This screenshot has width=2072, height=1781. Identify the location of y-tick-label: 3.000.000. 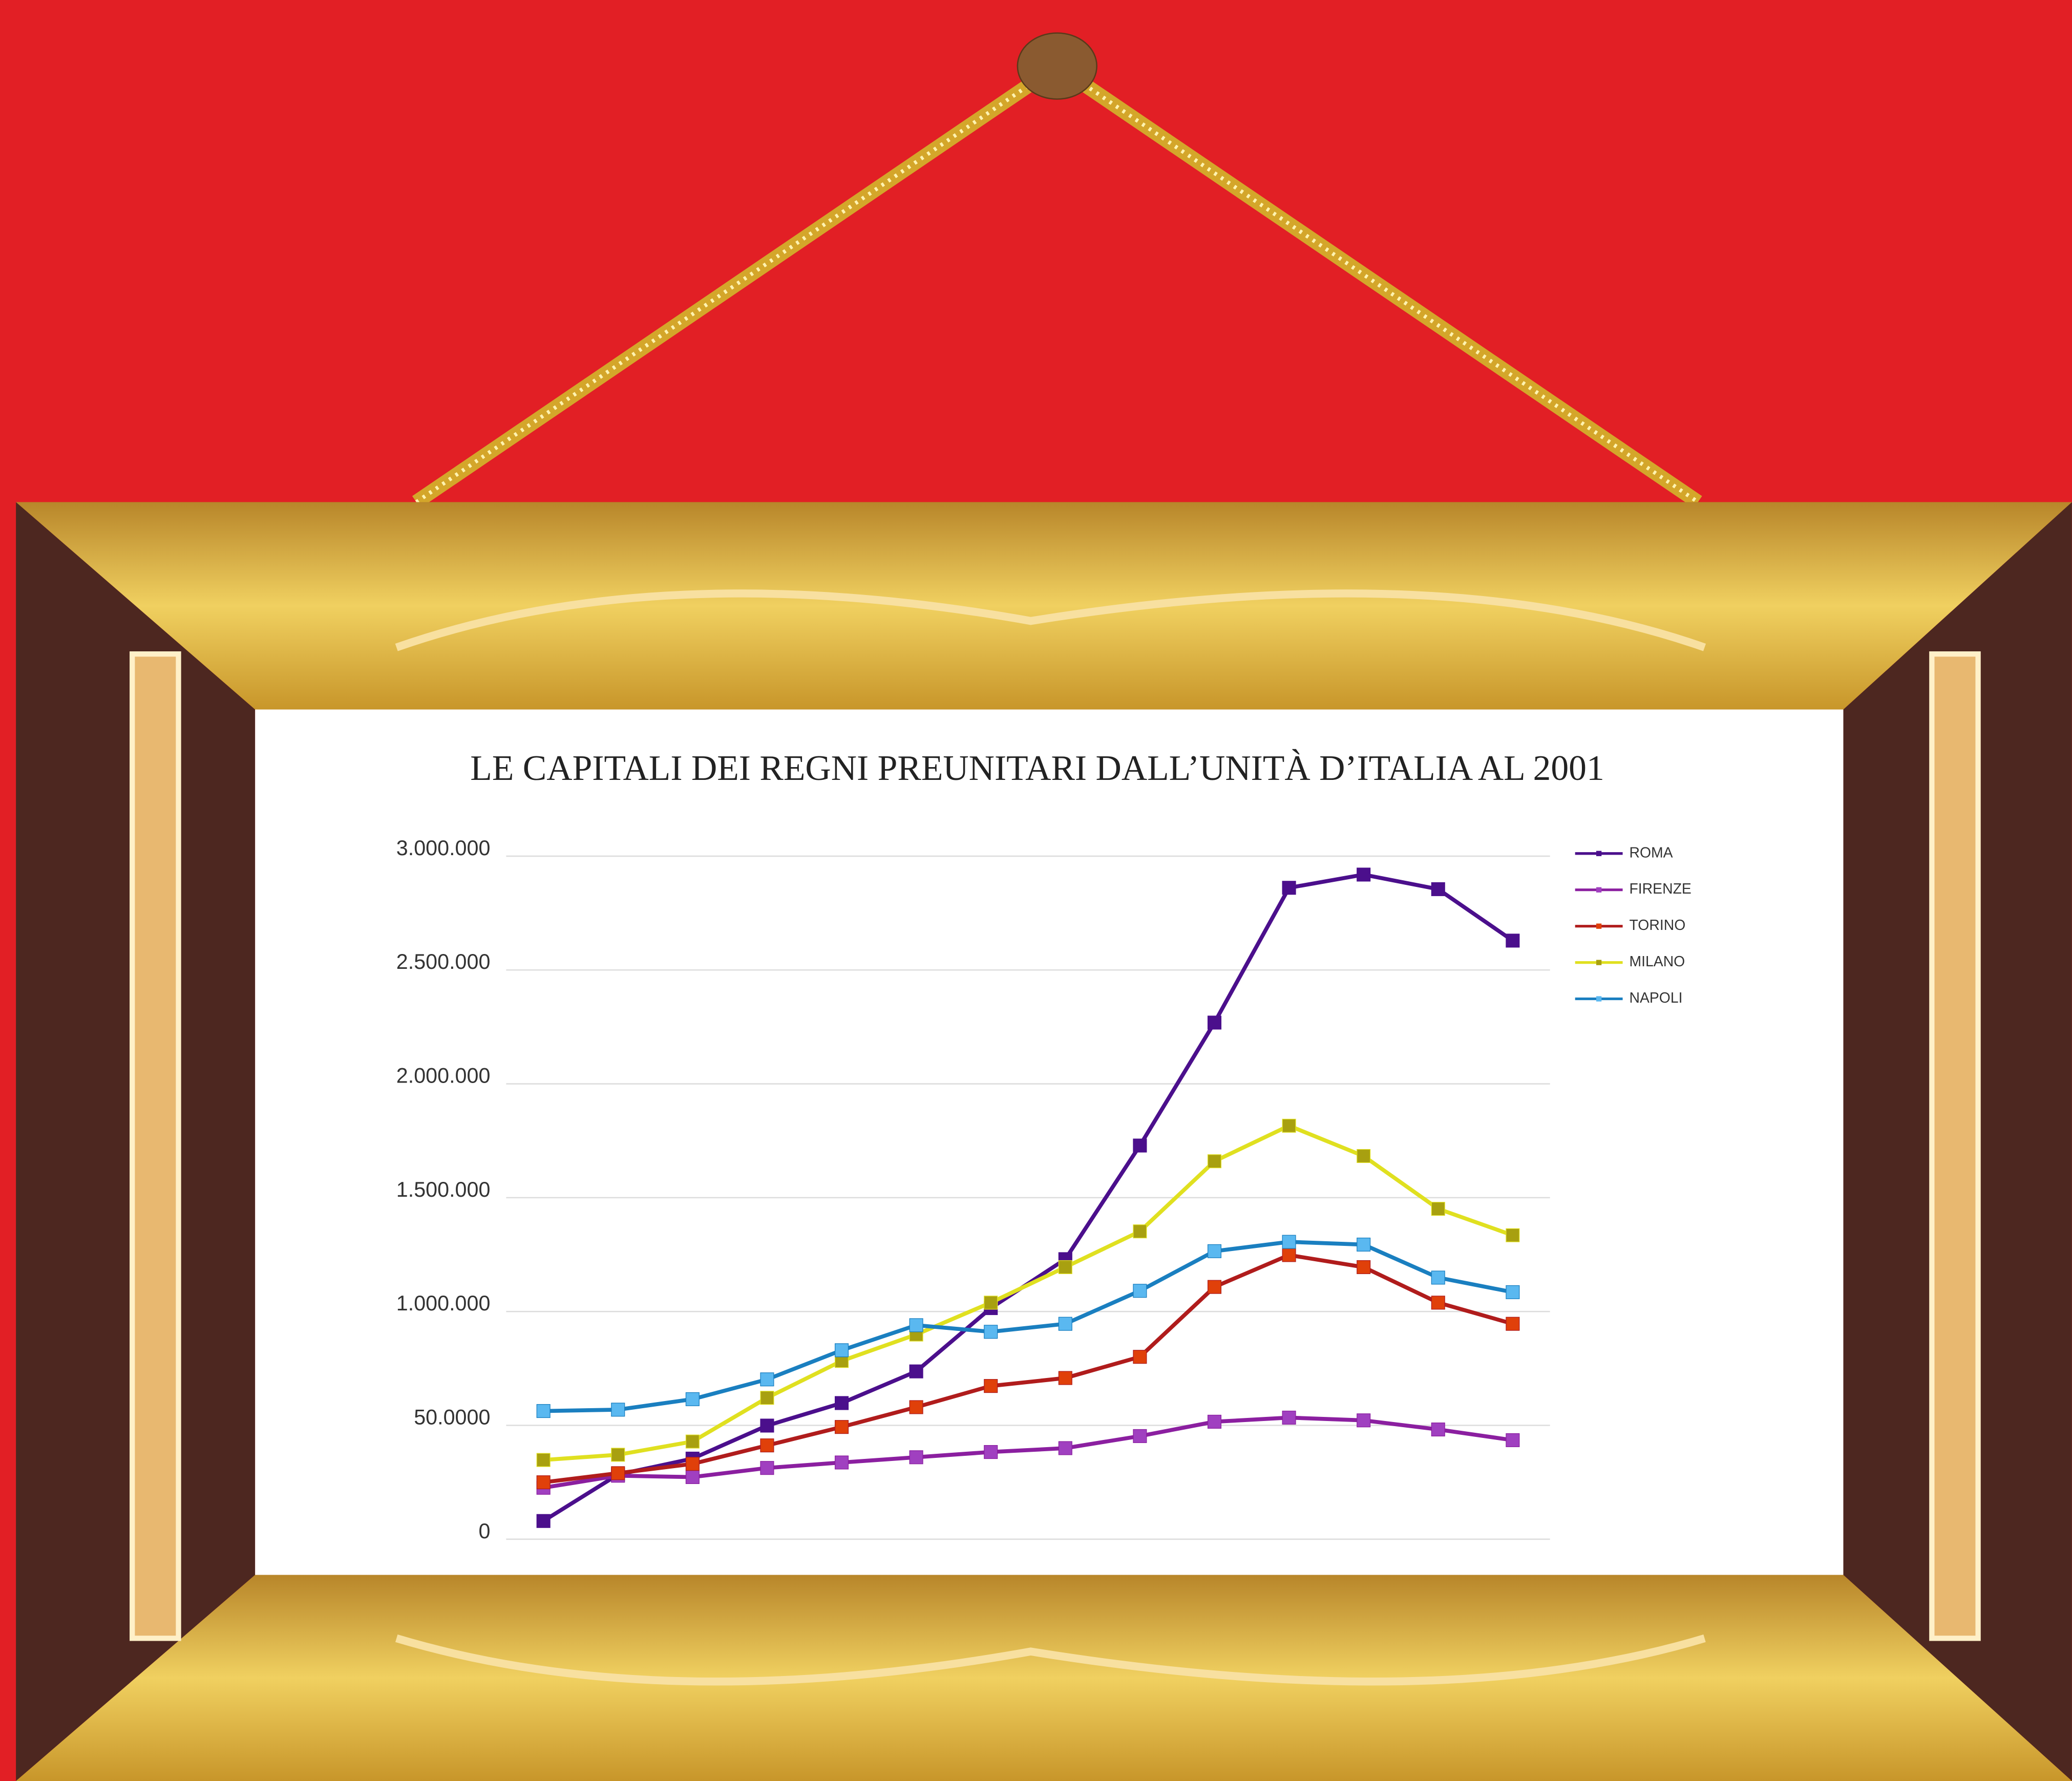
(443, 848).